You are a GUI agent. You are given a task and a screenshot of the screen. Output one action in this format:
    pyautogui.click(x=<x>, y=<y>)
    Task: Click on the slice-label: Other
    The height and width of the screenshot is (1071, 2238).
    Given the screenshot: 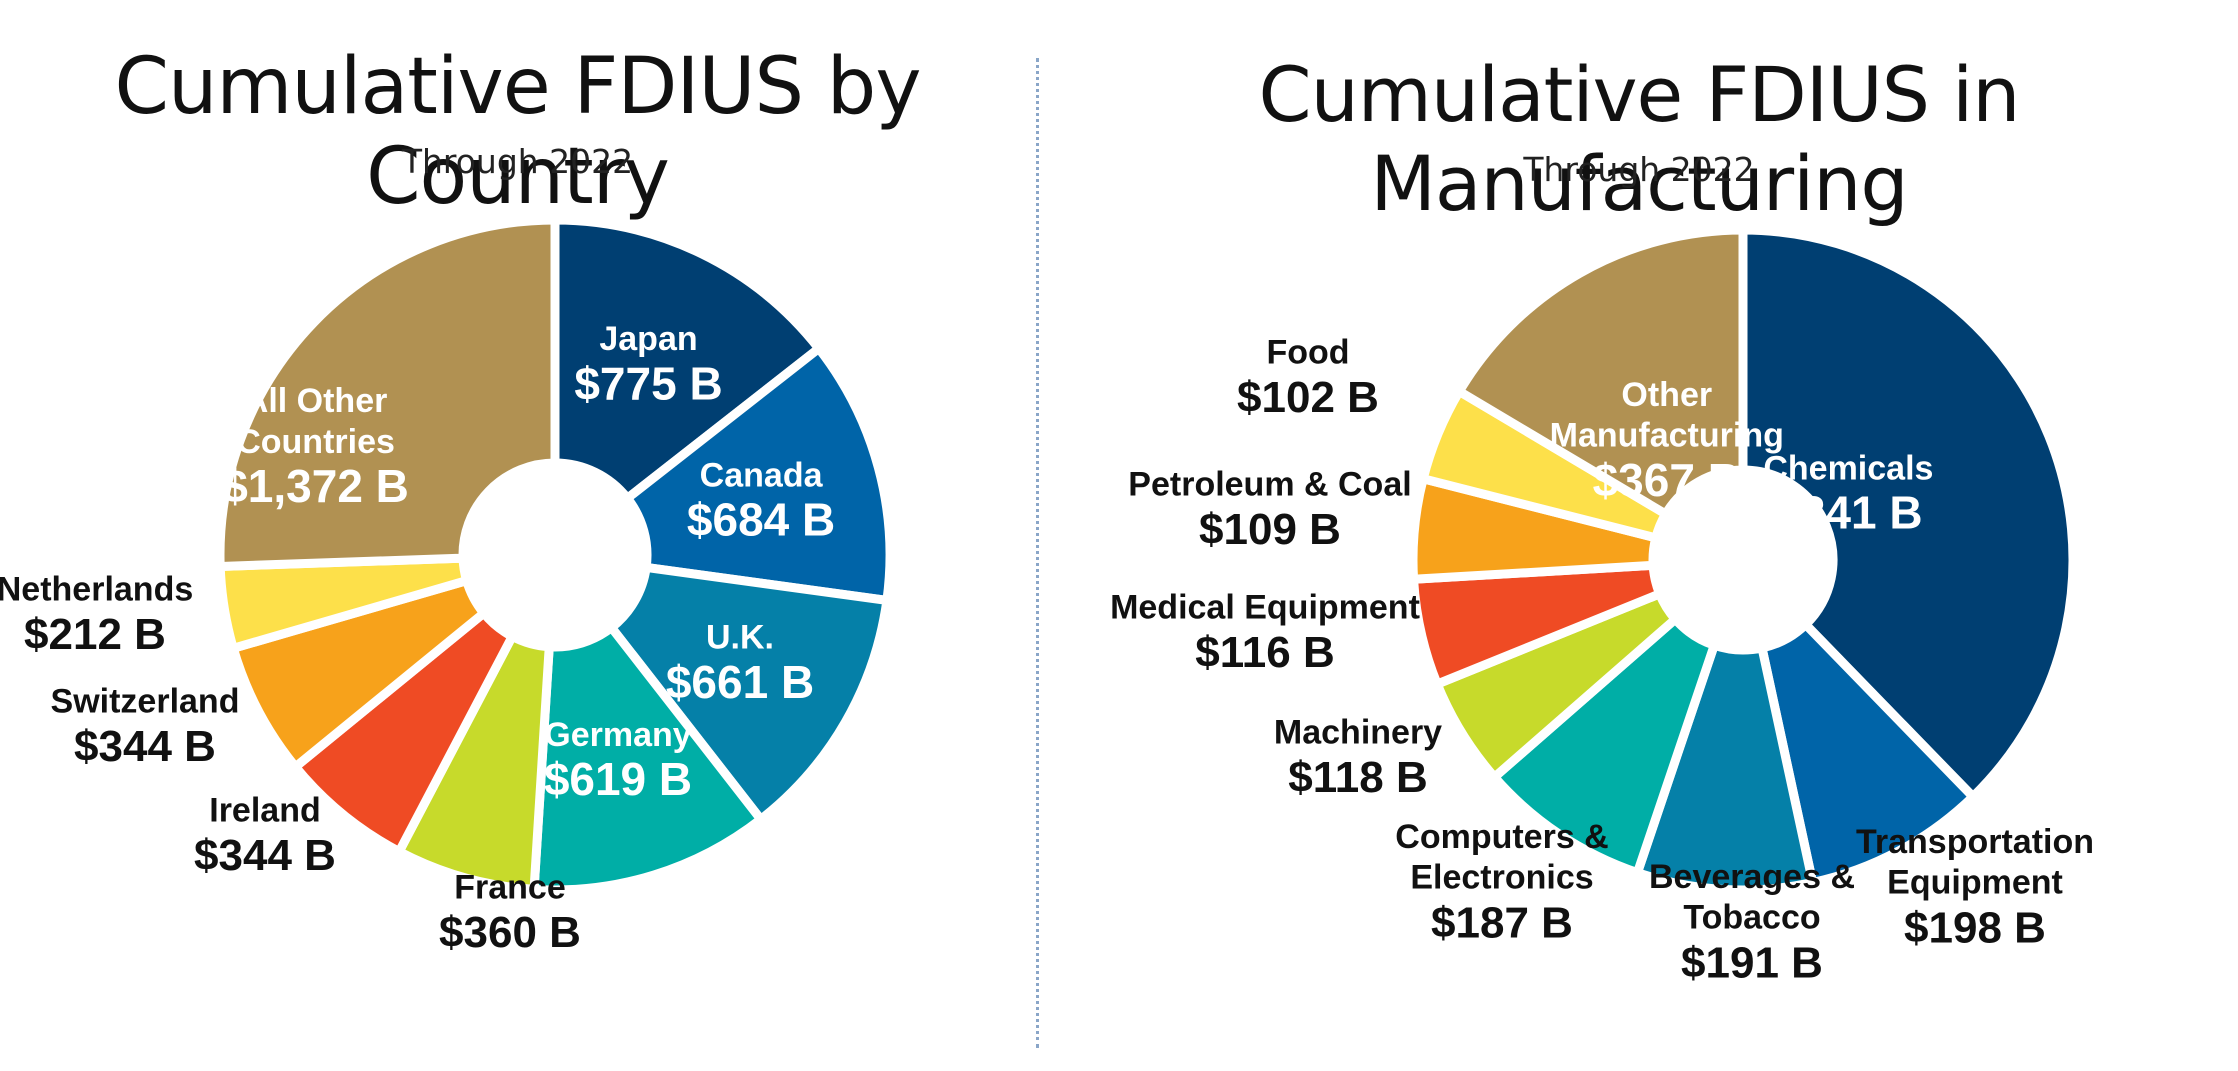 What is the action you would take?
    pyautogui.click(x=1666, y=395)
    